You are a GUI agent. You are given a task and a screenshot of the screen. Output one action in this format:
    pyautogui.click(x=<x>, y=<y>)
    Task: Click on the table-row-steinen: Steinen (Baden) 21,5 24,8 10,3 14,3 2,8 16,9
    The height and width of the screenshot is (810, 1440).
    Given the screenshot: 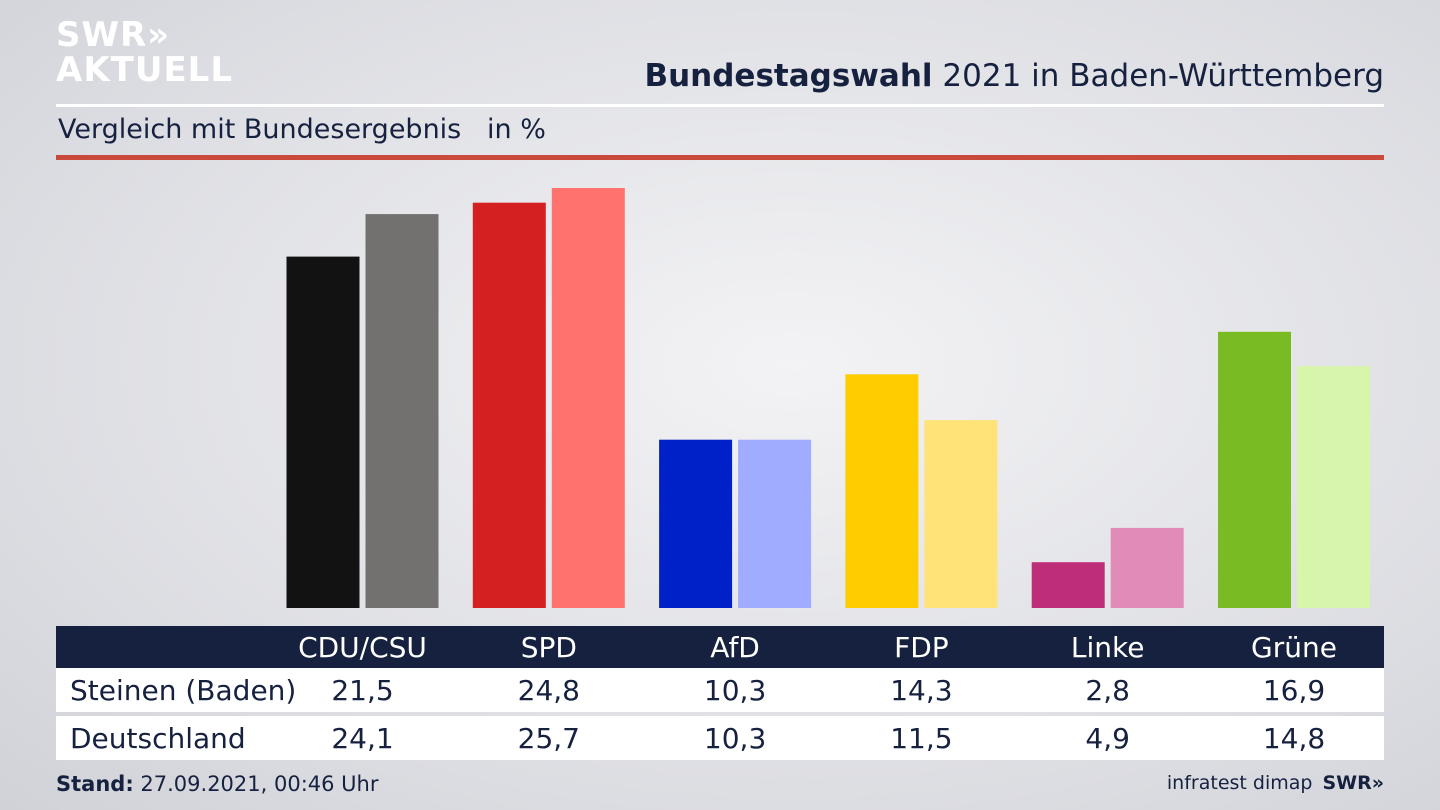 What is the action you would take?
    pyautogui.click(x=720, y=690)
    